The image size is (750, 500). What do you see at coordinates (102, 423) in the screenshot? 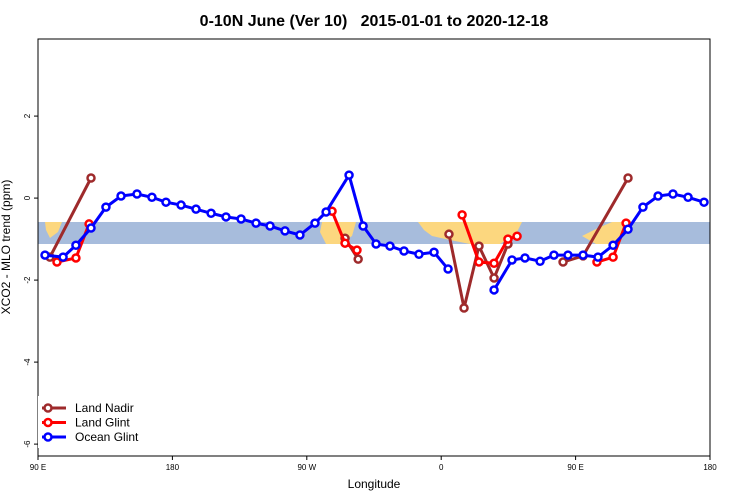
I see `legend-label: Land Glint` at bounding box center [102, 423].